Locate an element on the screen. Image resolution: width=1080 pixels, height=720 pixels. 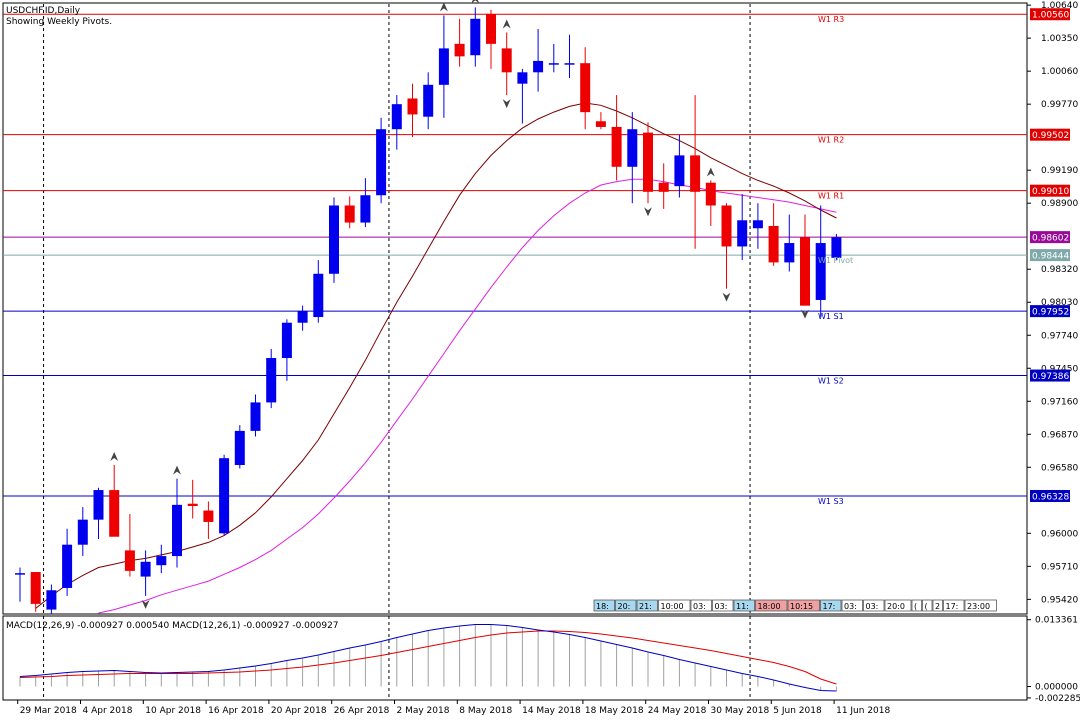
session-box-text-9: 17: is located at coordinates (829, 606).